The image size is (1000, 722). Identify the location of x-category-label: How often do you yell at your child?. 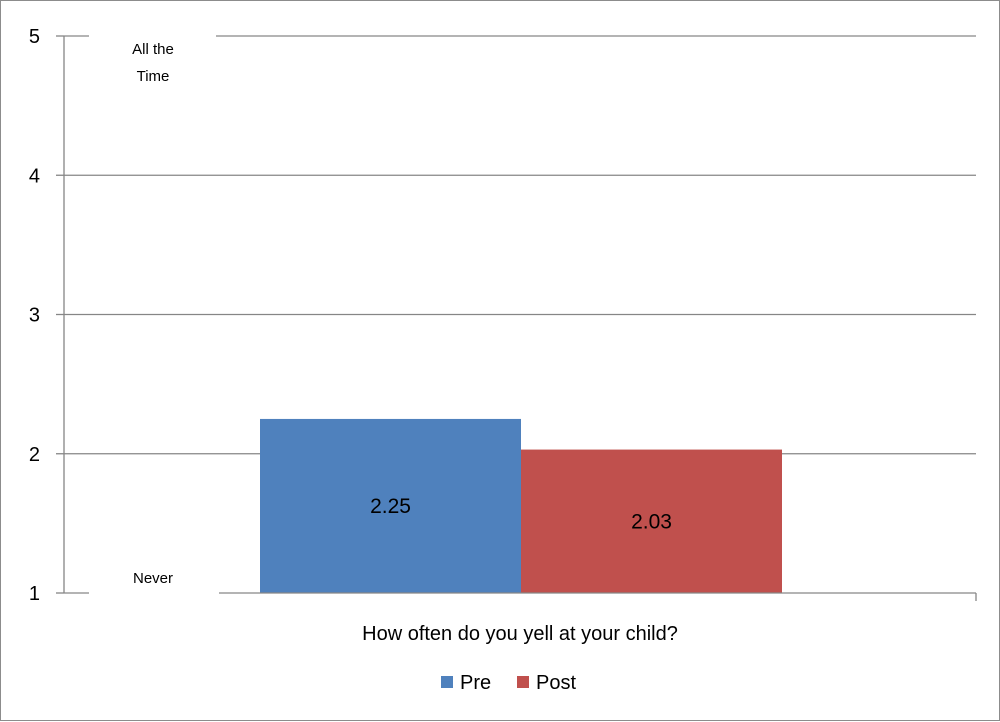
(520, 634).